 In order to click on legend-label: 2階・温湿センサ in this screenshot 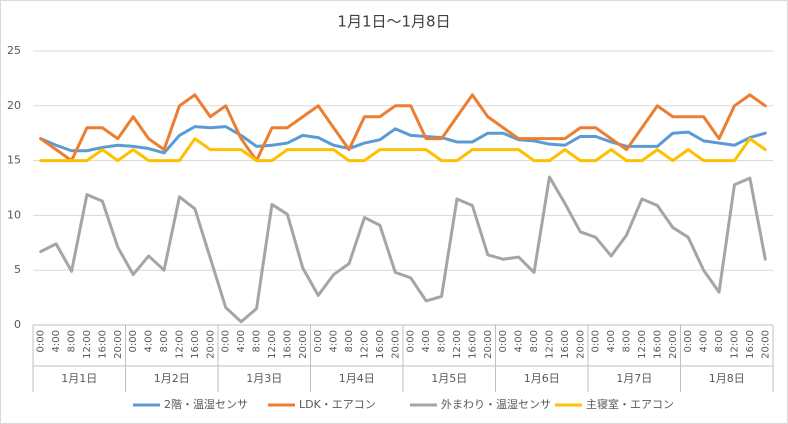, I will do `click(206, 404)`.